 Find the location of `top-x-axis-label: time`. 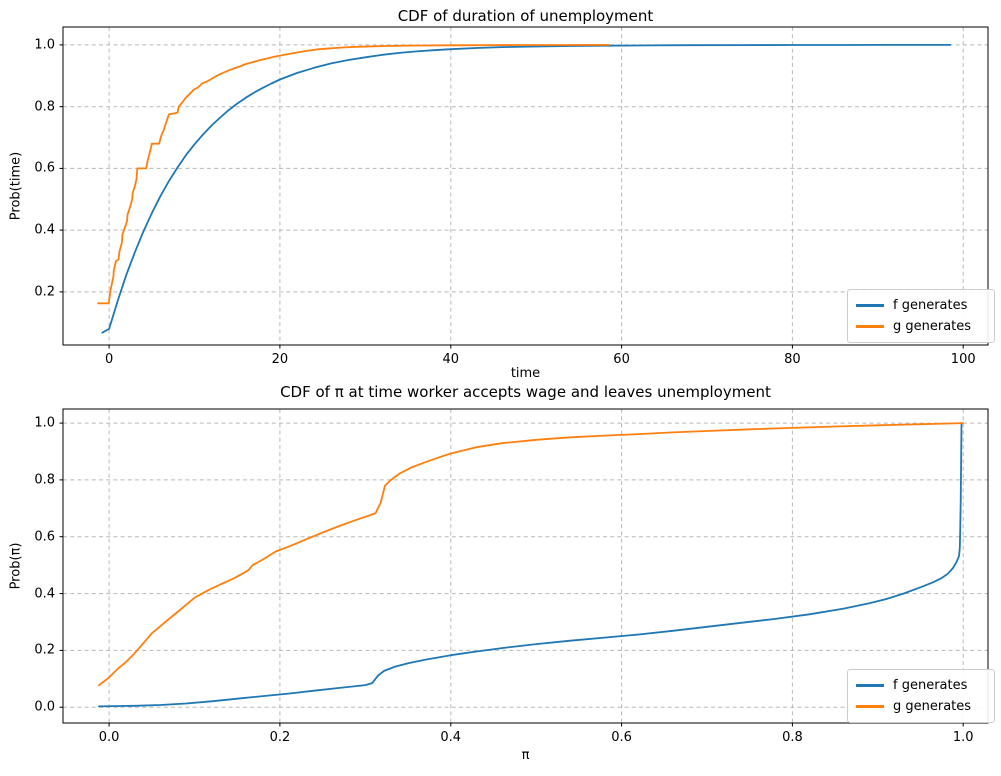

top-x-axis-label: time is located at coordinates (525, 373).